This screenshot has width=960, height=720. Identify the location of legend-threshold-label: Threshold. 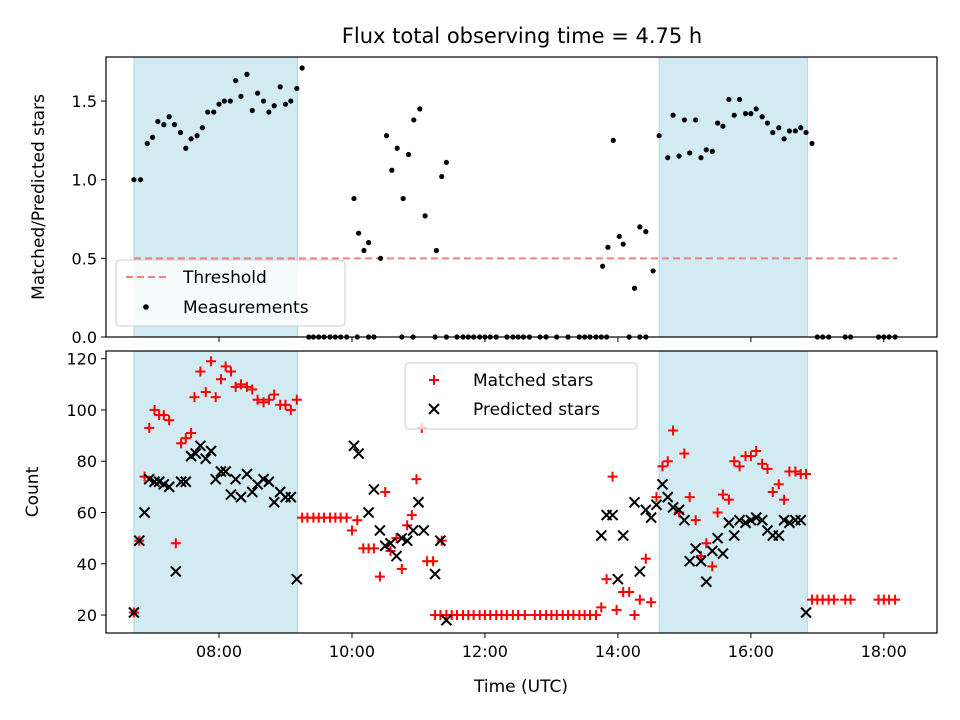
(224, 278).